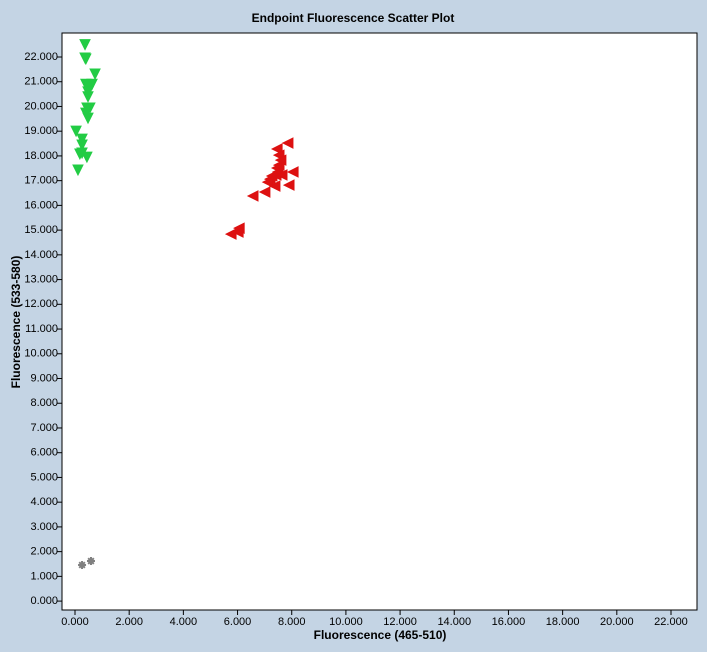 Image resolution: width=707 pixels, height=652 pixels. Describe the element at coordinates (44, 378) in the screenshot. I see `y-tick-label: 9.000` at that location.